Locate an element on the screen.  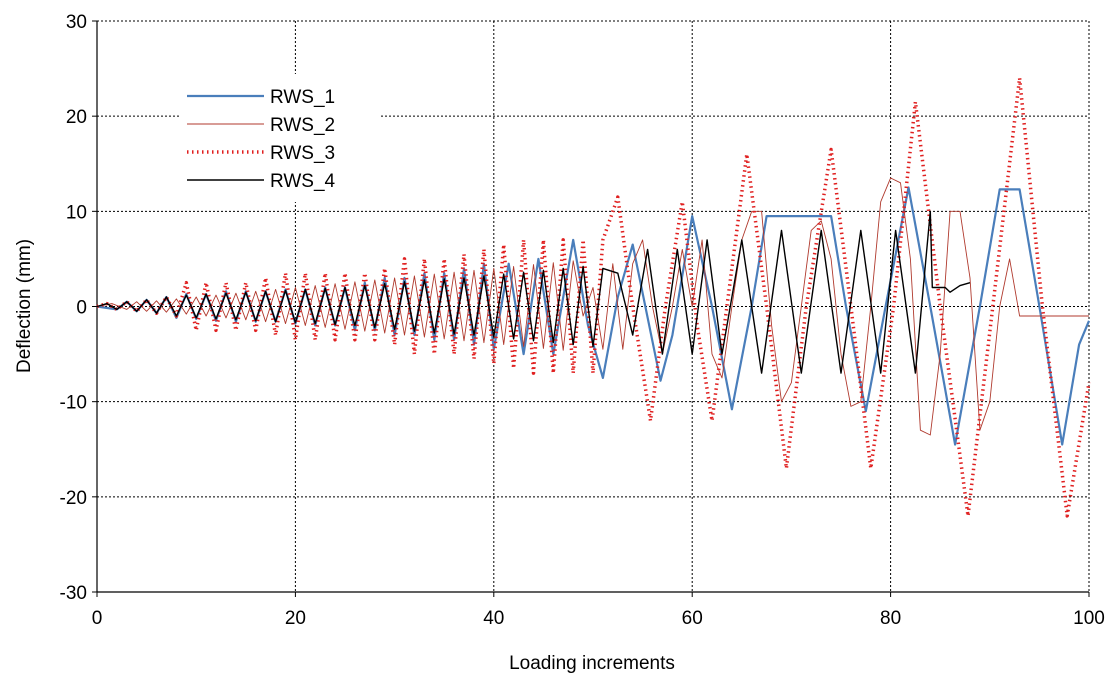
y-tick-label: -20 is located at coordinates (73, 498).